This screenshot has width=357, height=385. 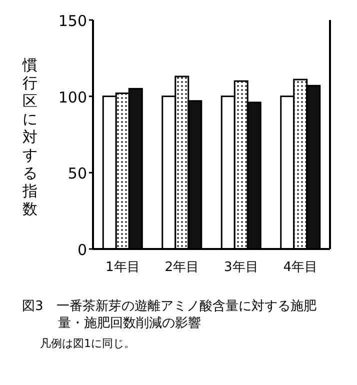 What do you see at coordinates (72, 21) in the screenshot?
I see `y-tick-label: 150` at bounding box center [72, 21].